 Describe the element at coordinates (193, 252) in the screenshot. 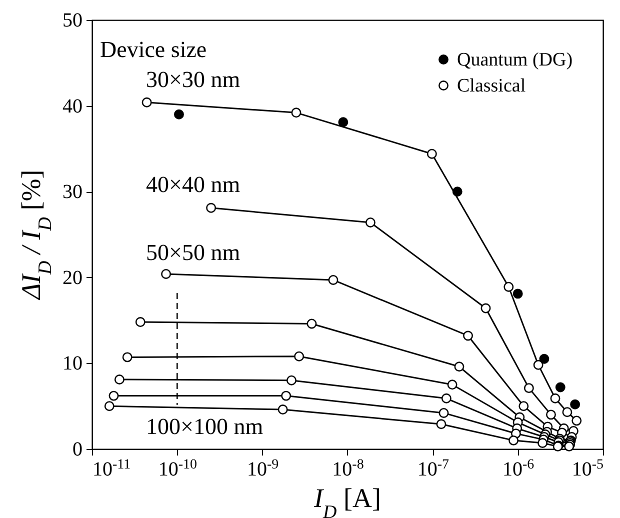

I see `annotation: 50×50 nm` at that location.